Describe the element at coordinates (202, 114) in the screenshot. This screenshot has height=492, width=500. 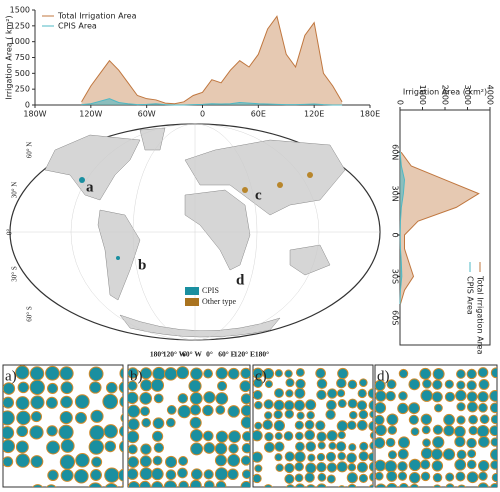
I see `x-tick-label: 0` at that location.